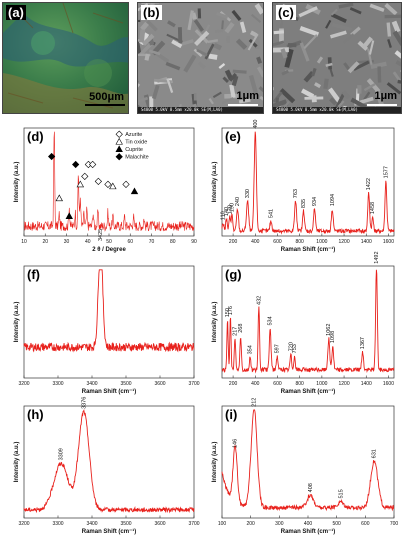 The image size is (405, 550). What do you see at coordinates (137, 158) in the screenshot?
I see `legend-entry: Malachite` at bounding box center [137, 158].